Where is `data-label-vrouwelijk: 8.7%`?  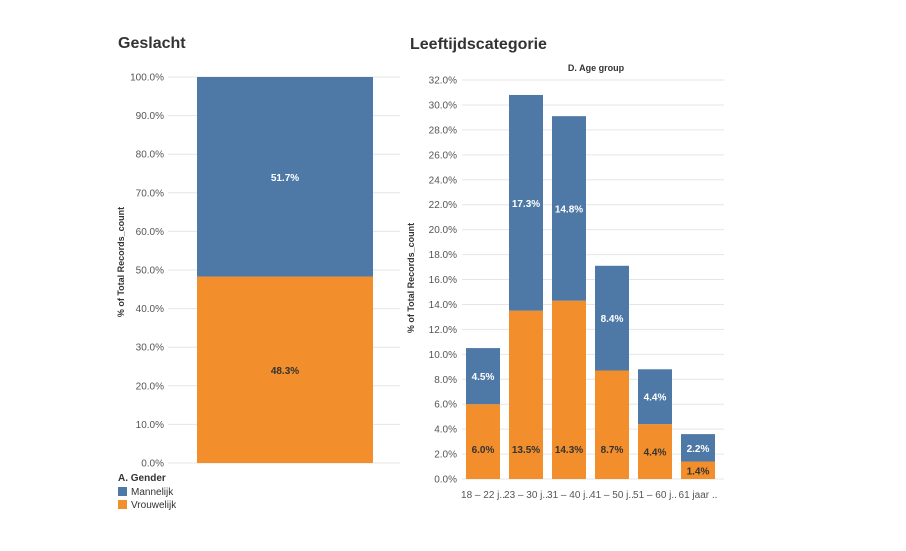 data-label-vrouwelijk: 8.7% is located at coordinates (612, 450).